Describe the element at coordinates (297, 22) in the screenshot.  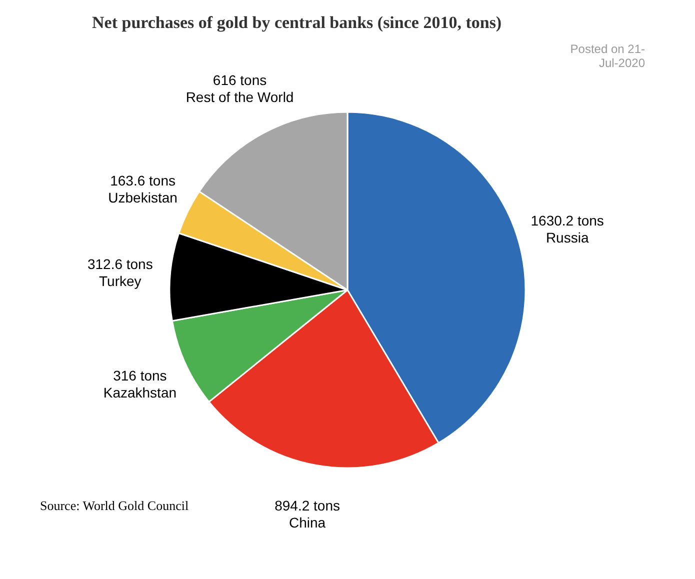
I see `chart-title: Net purchases of gold by central banks (since 2010, tons)` at that location.